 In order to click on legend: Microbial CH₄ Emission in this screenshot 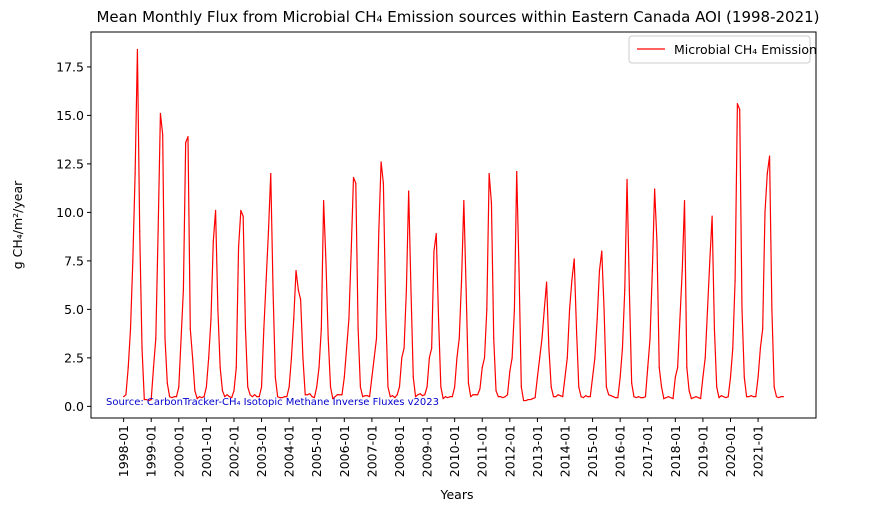, I will do `click(722, 49)`.